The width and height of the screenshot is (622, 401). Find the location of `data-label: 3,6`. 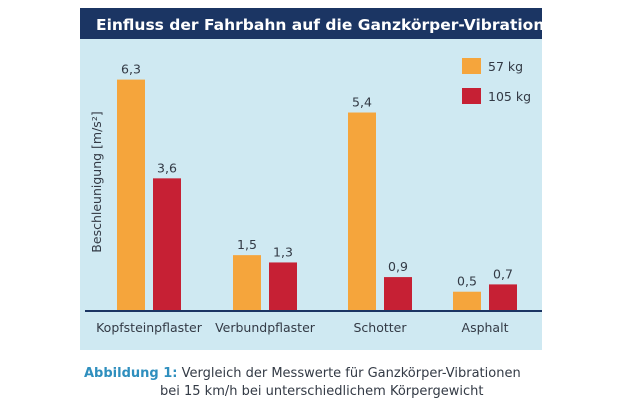

data-label: 3,6 is located at coordinates (167, 167).